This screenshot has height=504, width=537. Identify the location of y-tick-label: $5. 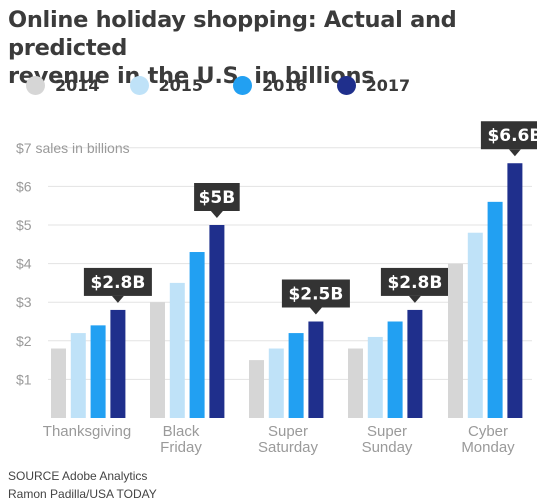
(24, 225).